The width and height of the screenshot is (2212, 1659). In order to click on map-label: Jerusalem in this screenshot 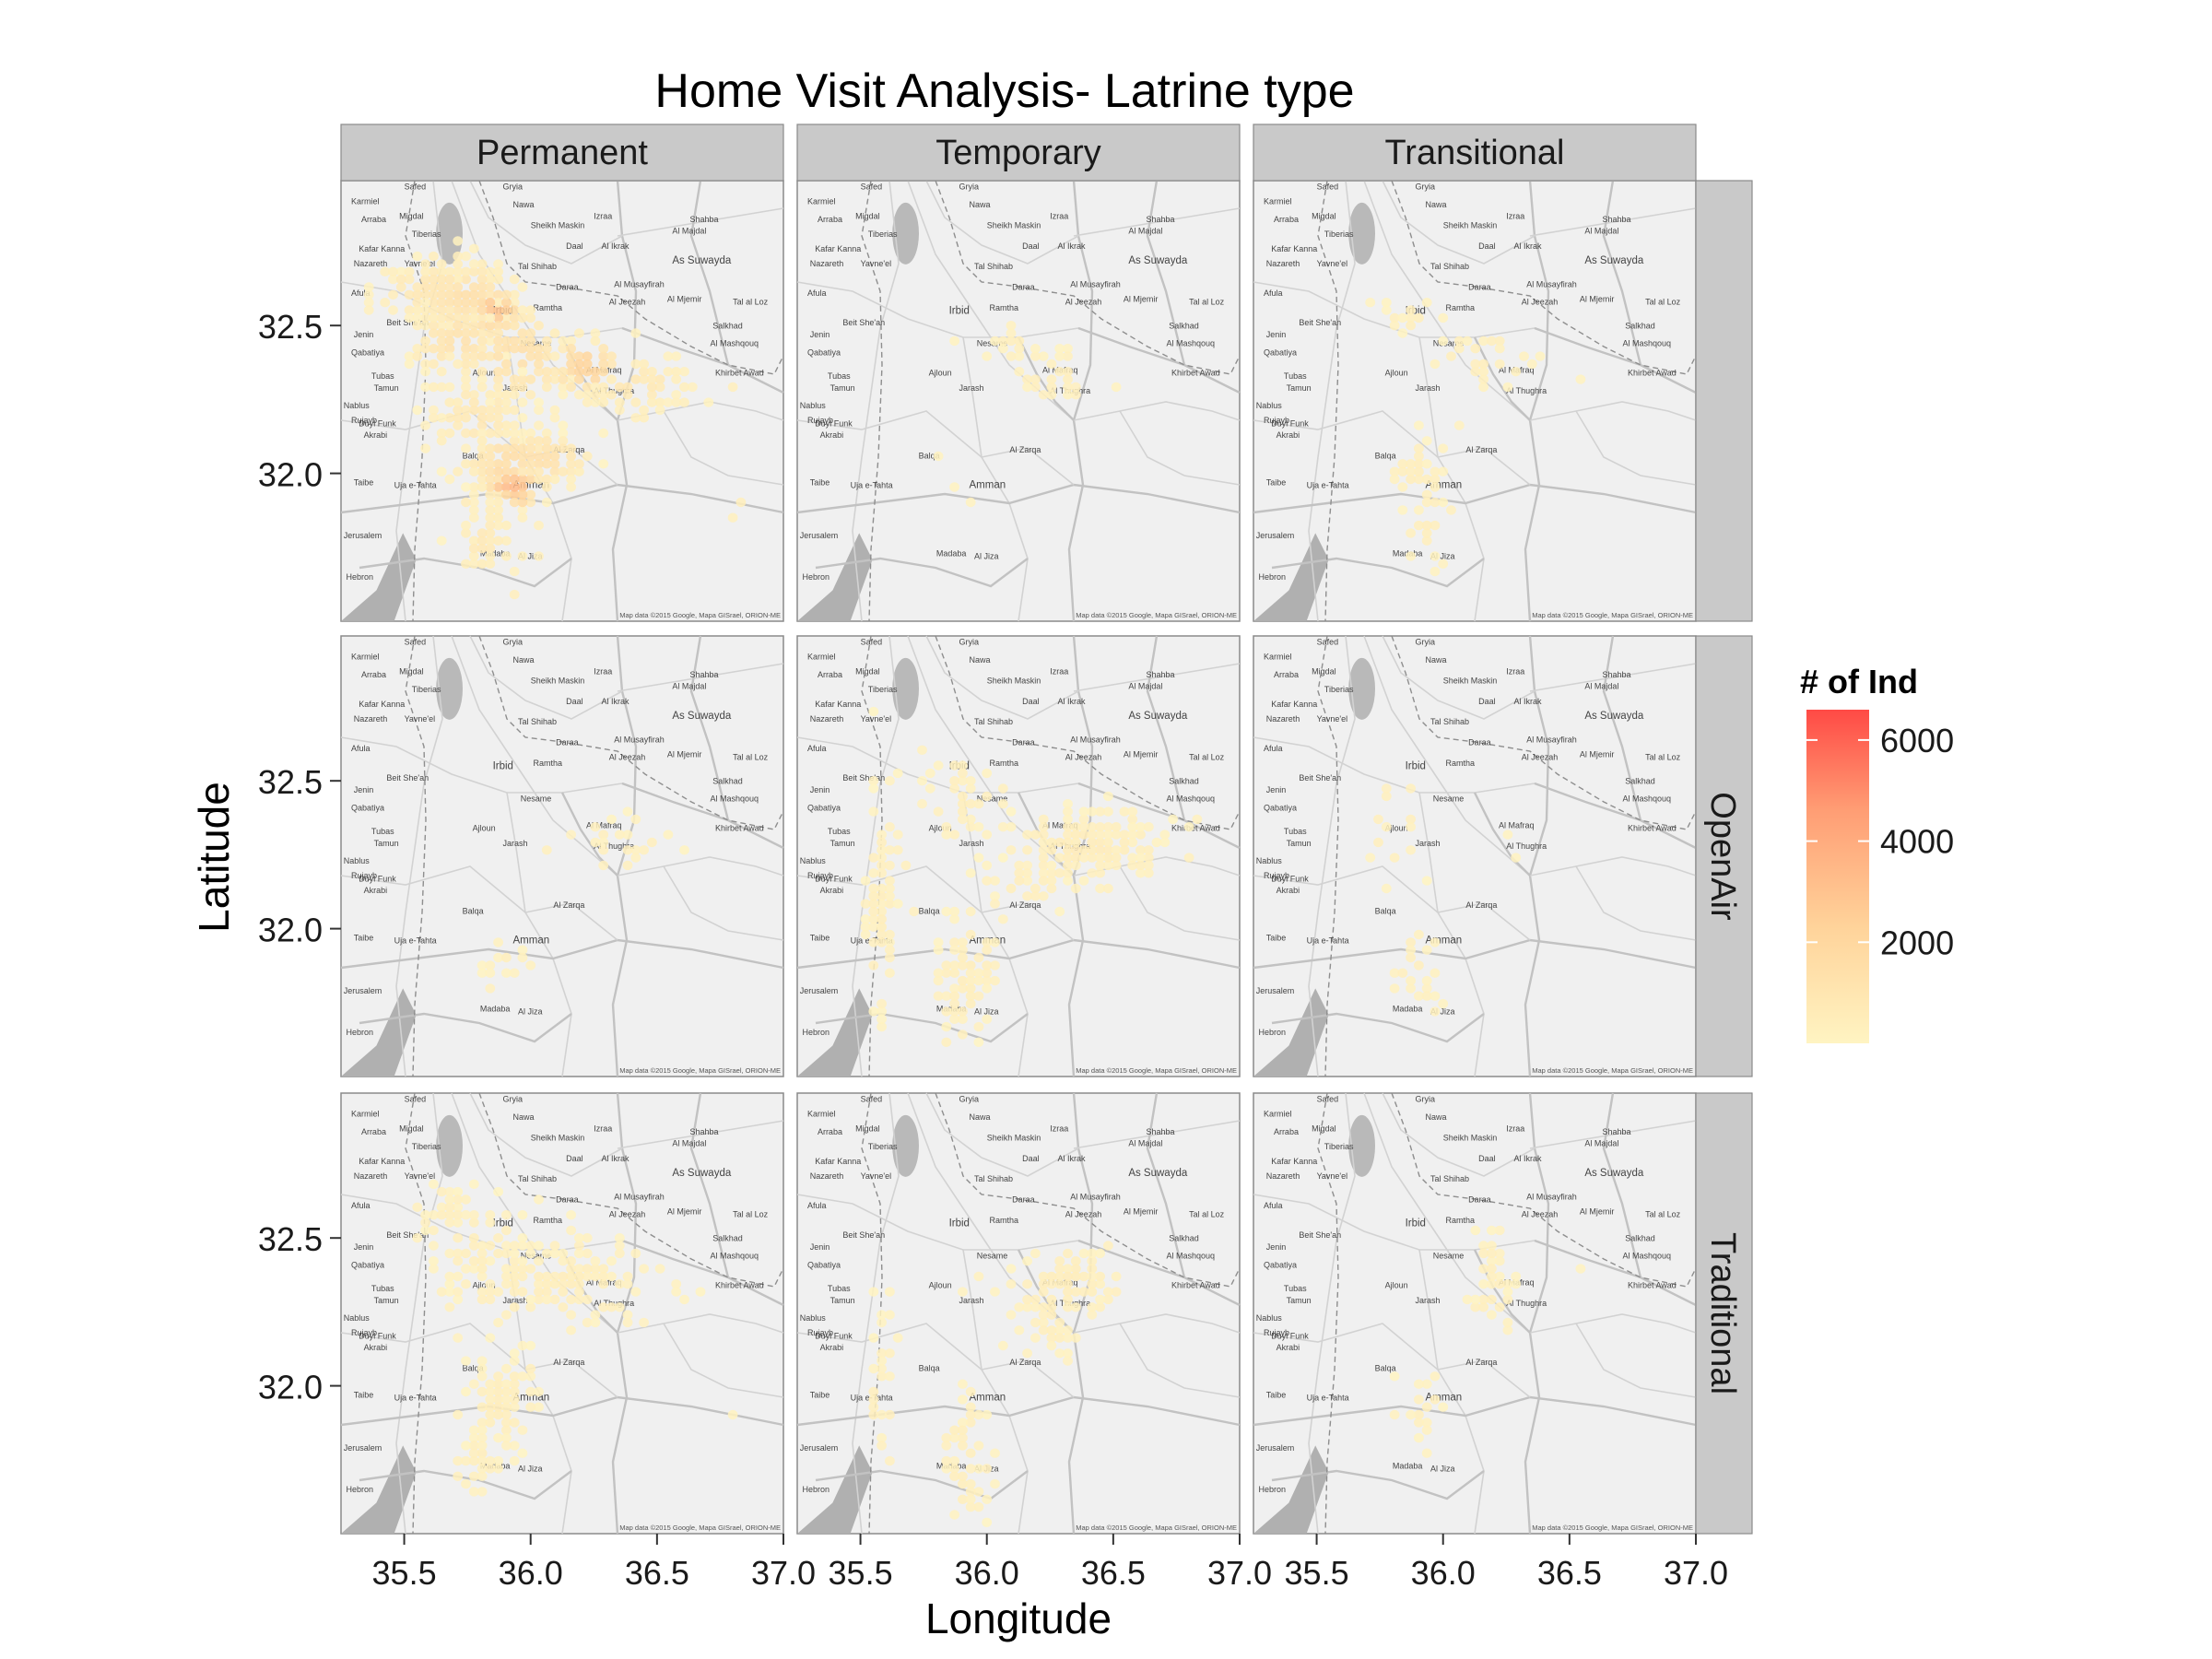, I will do `click(819, 535)`.